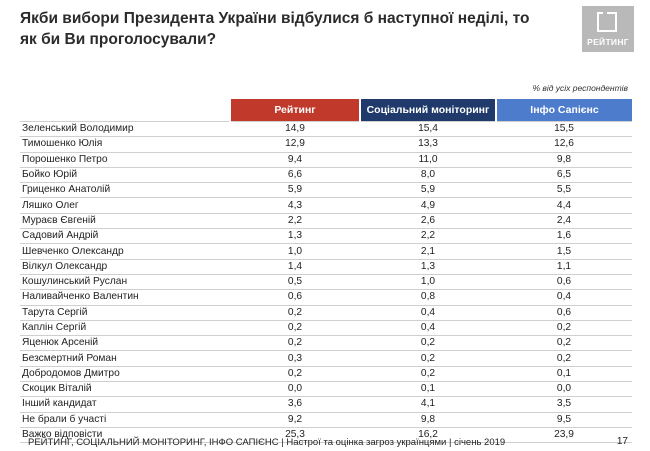 Image resolution: width=650 pixels, height=451 pixels. Describe the element at coordinates (428, 205) in the screenshot. I see `social-monitoring-value: 4,9` at that location.